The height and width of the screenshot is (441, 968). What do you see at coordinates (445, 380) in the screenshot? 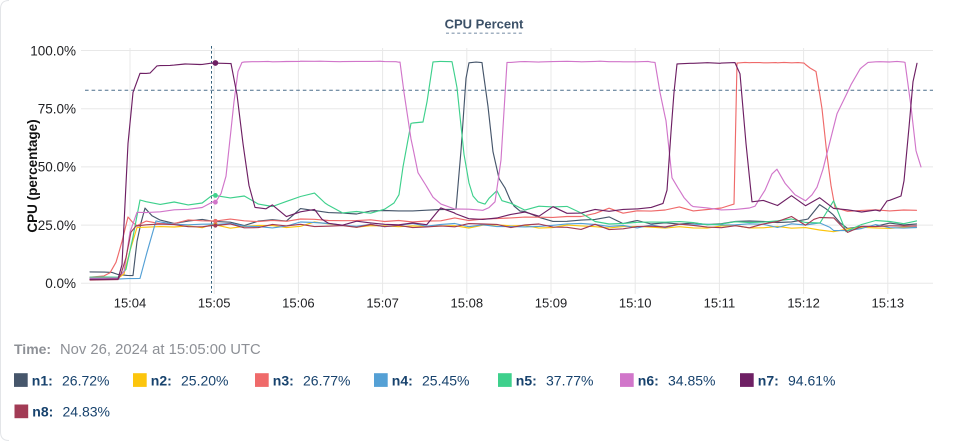
I see `svg-text: 25.45%` at bounding box center [445, 380].